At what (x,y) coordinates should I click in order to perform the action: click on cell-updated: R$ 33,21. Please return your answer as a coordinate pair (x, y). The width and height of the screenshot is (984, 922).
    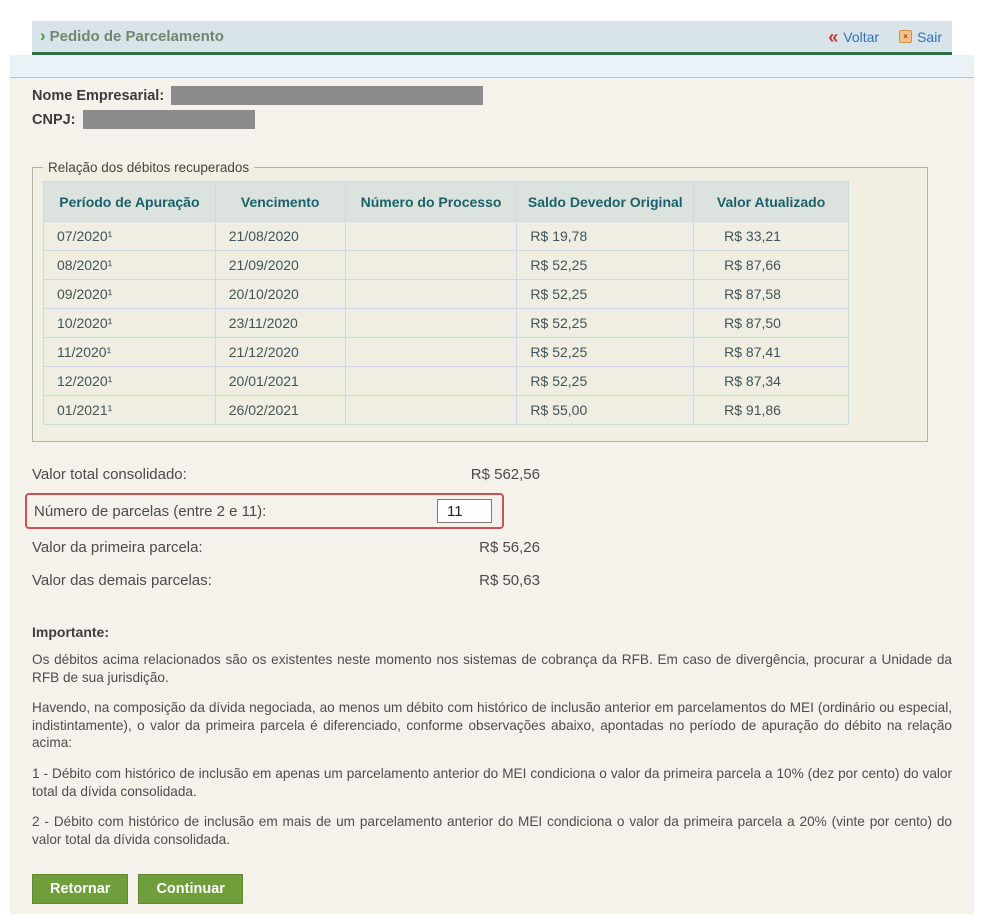
    Looking at the image, I should click on (771, 236).